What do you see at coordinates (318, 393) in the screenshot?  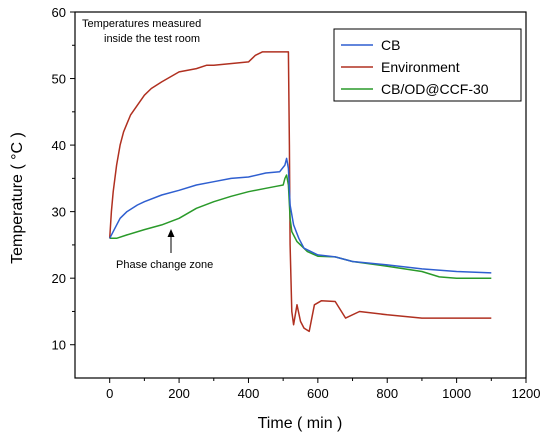 I see `x-tick-label: 600` at bounding box center [318, 393].